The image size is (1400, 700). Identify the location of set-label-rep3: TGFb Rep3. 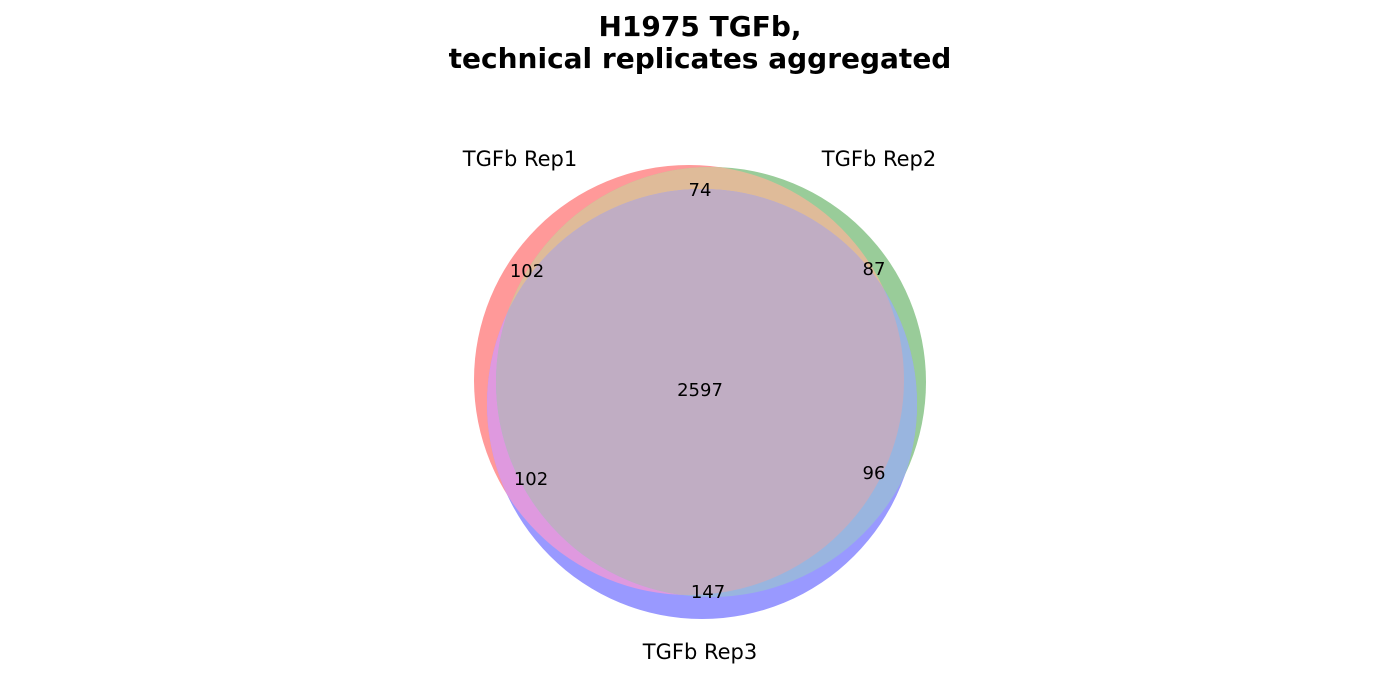
(699, 652).